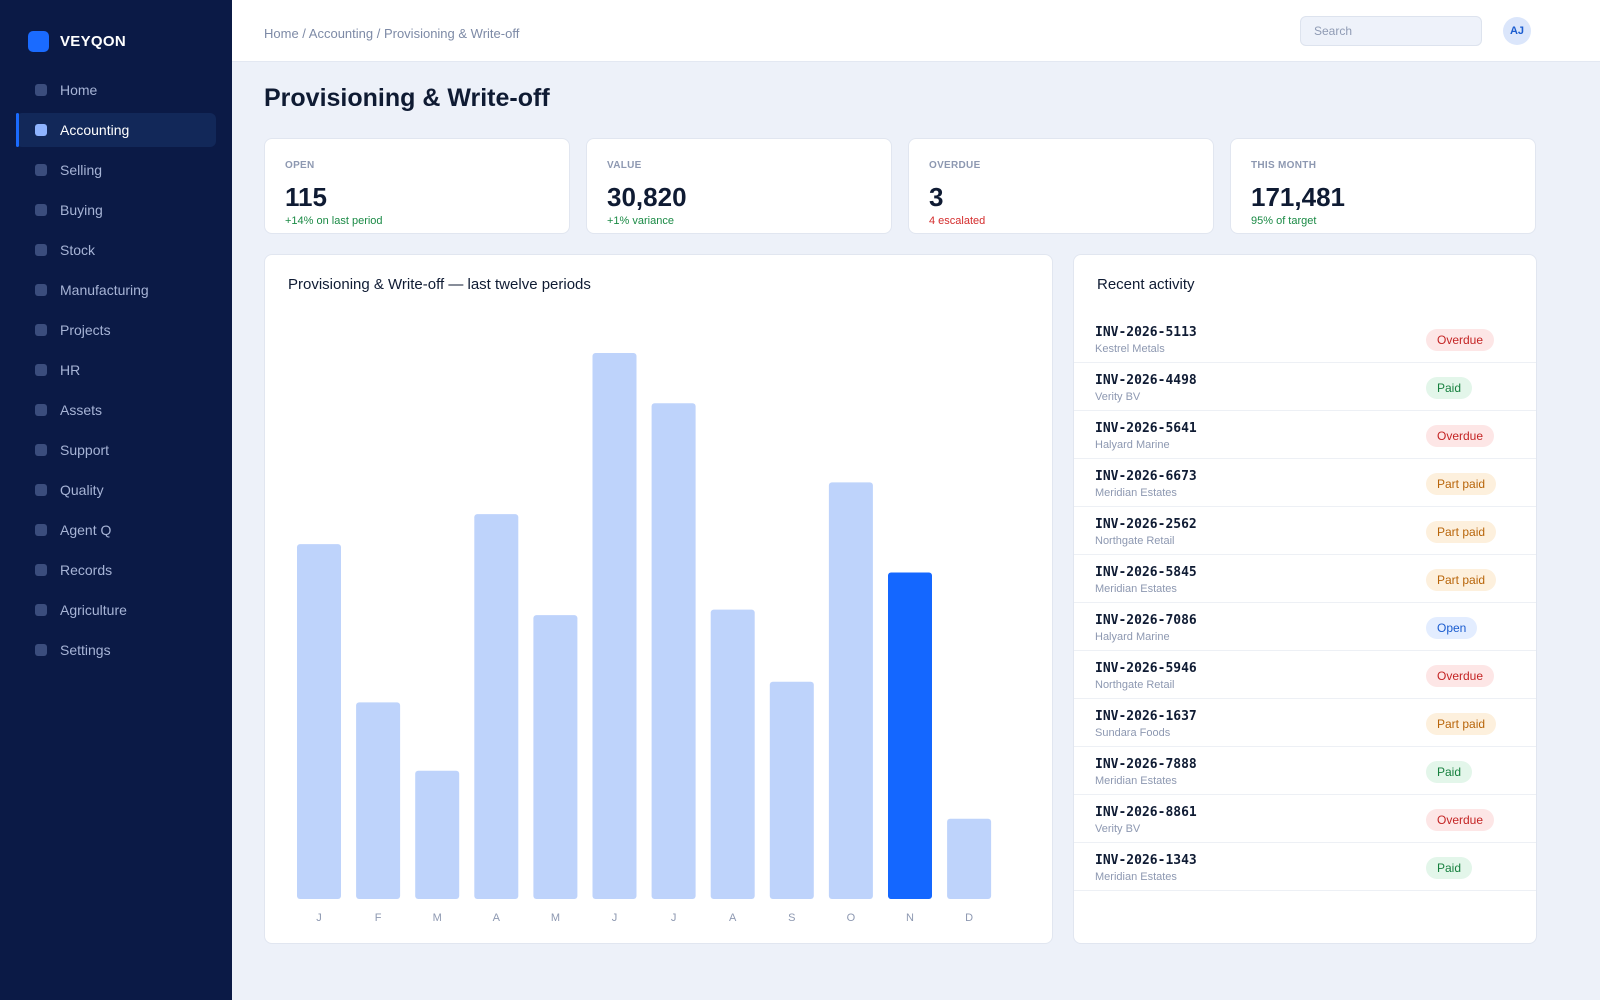  What do you see at coordinates (116, 90) in the screenshot?
I see `sidebar-item-home: Home` at bounding box center [116, 90].